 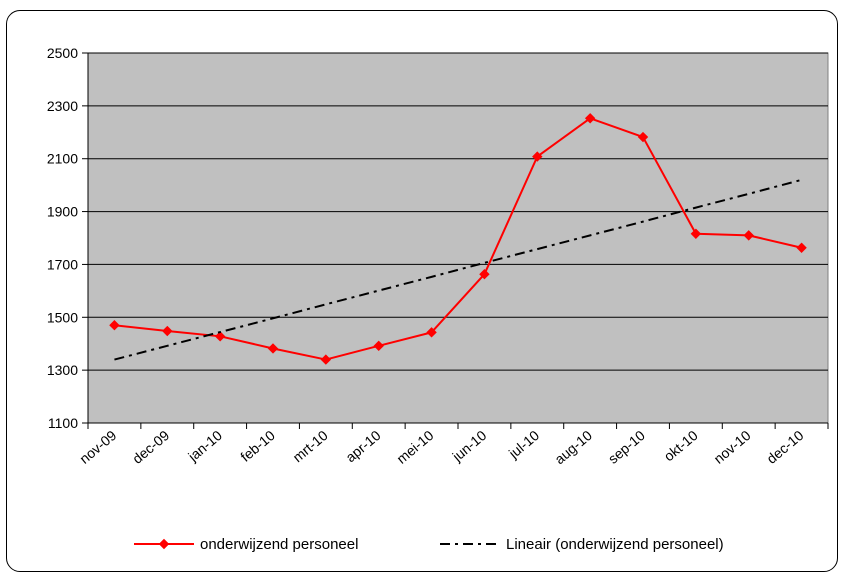 What do you see at coordinates (615, 544) in the screenshot?
I see `legend-label-1: Lineair (onderwijzend personeel)` at bounding box center [615, 544].